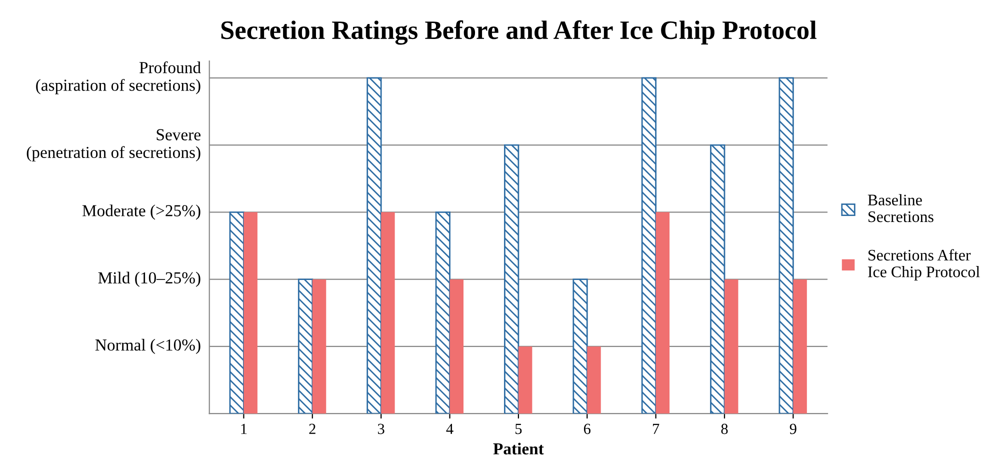 The height and width of the screenshot is (470, 997). I want to click on ref-line-label: Moderate (>25%), so click(141, 212).